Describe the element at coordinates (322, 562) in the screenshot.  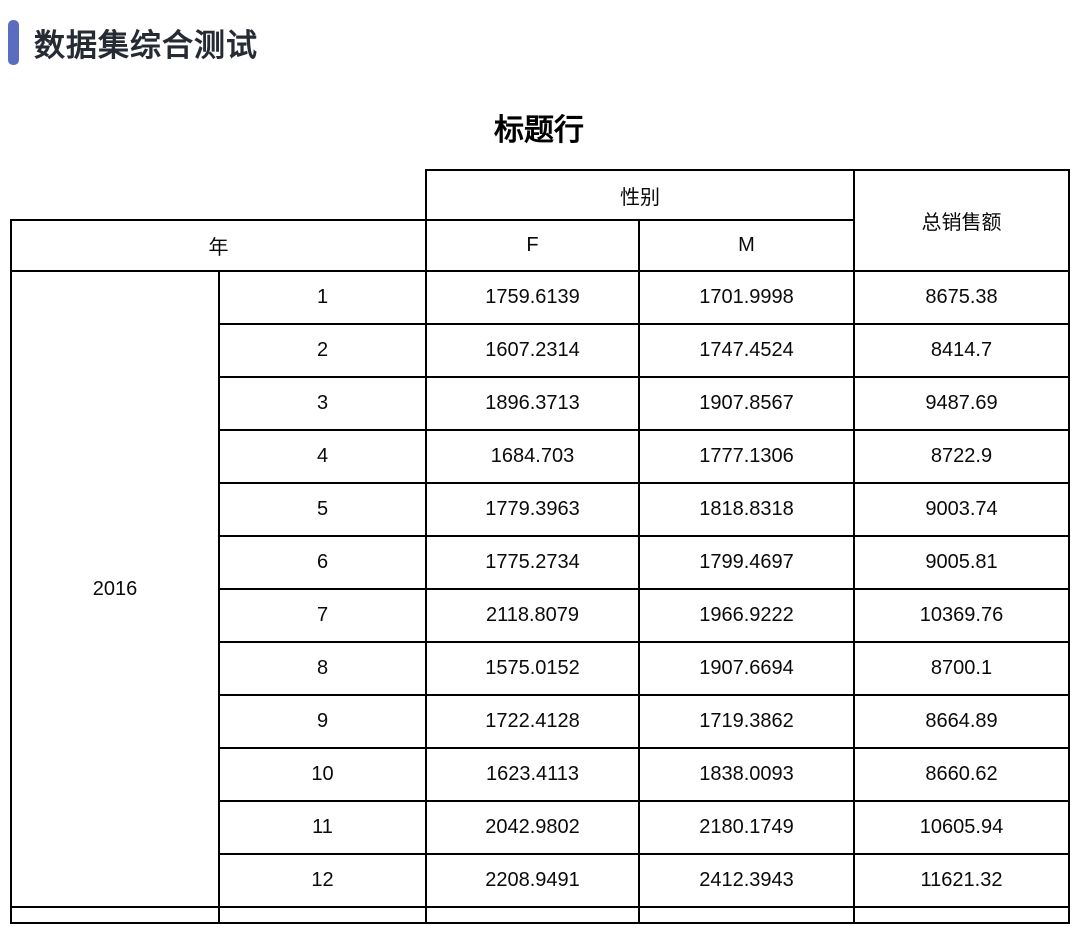
I see `month-cell: 6` at that location.